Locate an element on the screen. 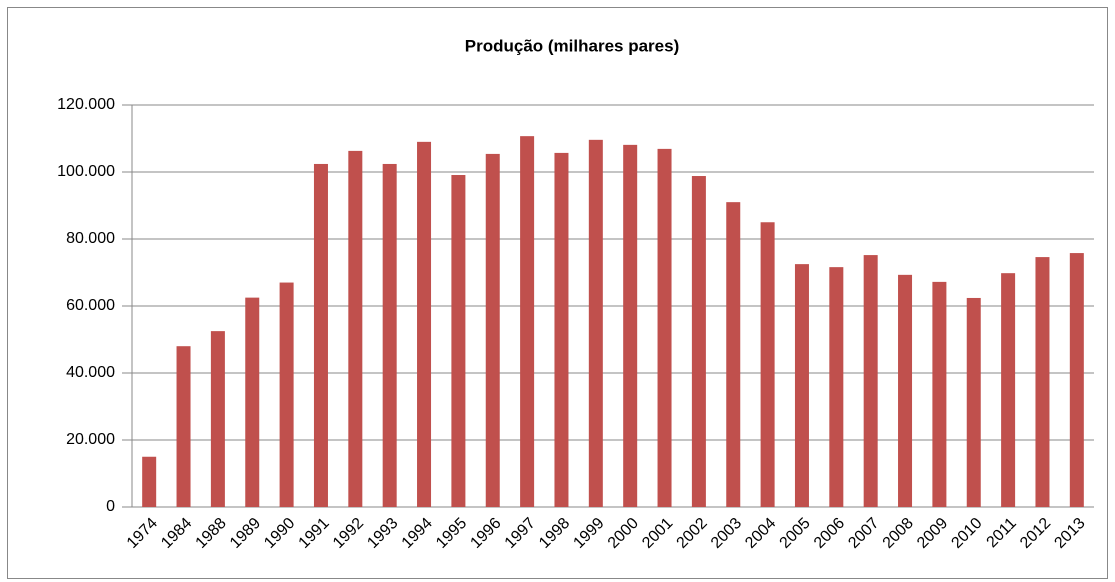 The height and width of the screenshot is (582, 1115). chart-title: Produção (milhares pares) is located at coordinates (572, 45).